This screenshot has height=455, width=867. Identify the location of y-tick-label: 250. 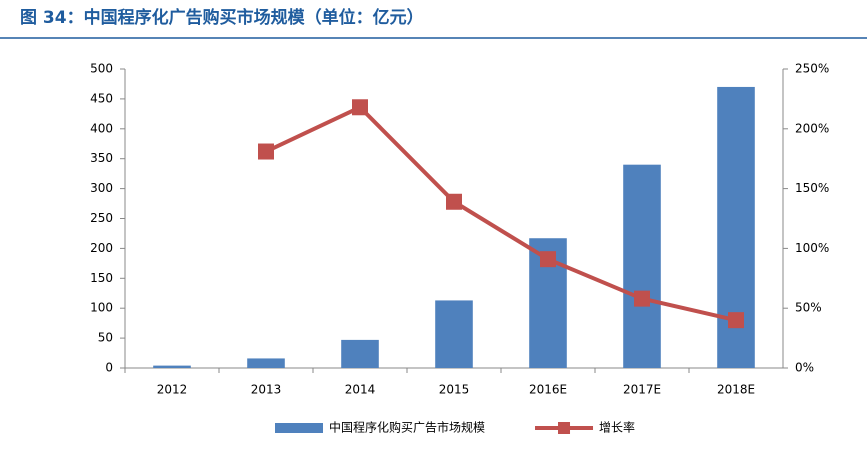
(101, 218).